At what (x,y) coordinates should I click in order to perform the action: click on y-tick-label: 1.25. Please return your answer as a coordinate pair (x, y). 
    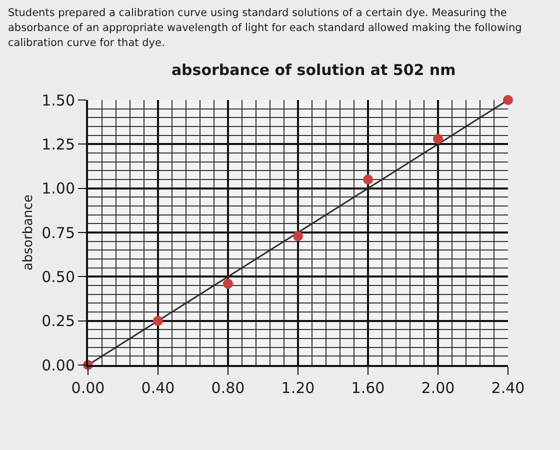
    Looking at the image, I should click on (58, 144).